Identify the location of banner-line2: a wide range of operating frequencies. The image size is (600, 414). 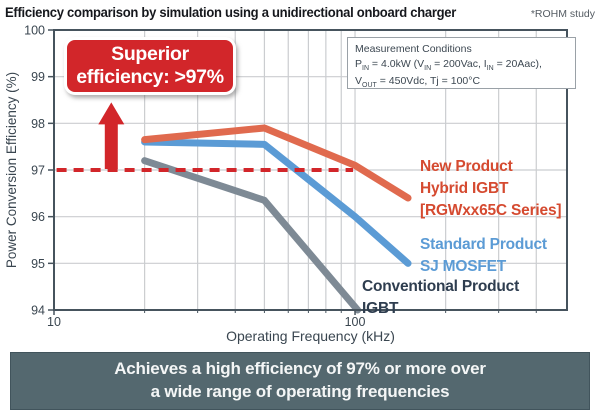
(300, 391).